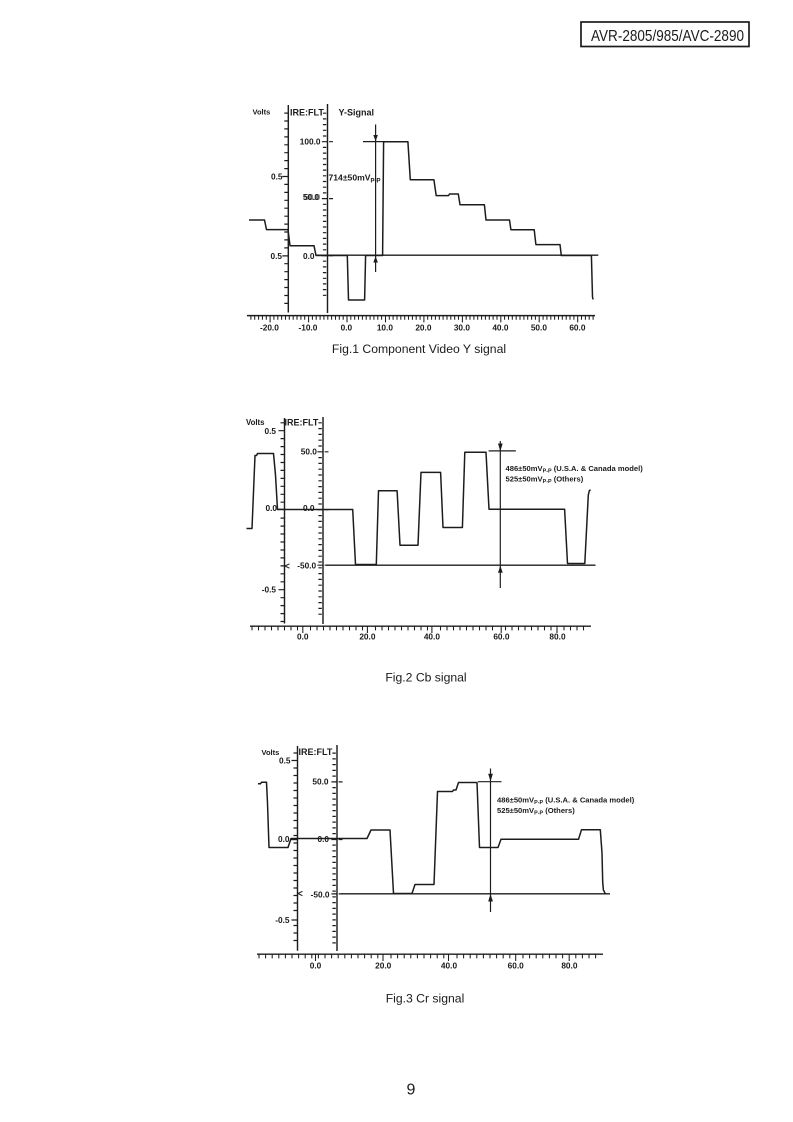 Image resolution: width=793 pixels, height=1122 pixels. Describe the element at coordinates (462, 328) in the screenshot. I see `svg-text: 30.0` at that location.